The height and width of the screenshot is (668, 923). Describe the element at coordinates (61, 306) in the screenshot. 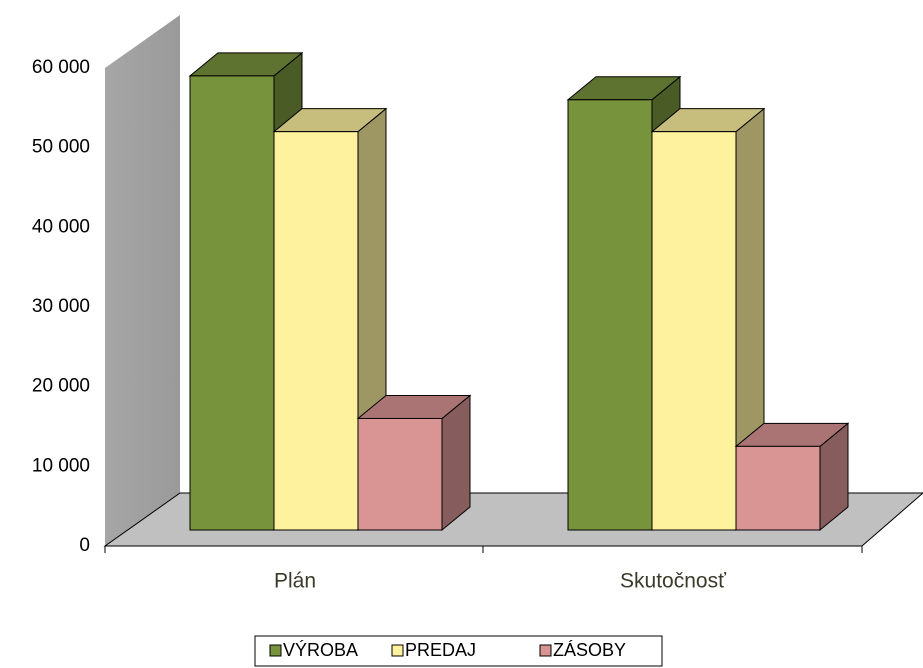

I see `y-tick-label: 30 000` at that location.